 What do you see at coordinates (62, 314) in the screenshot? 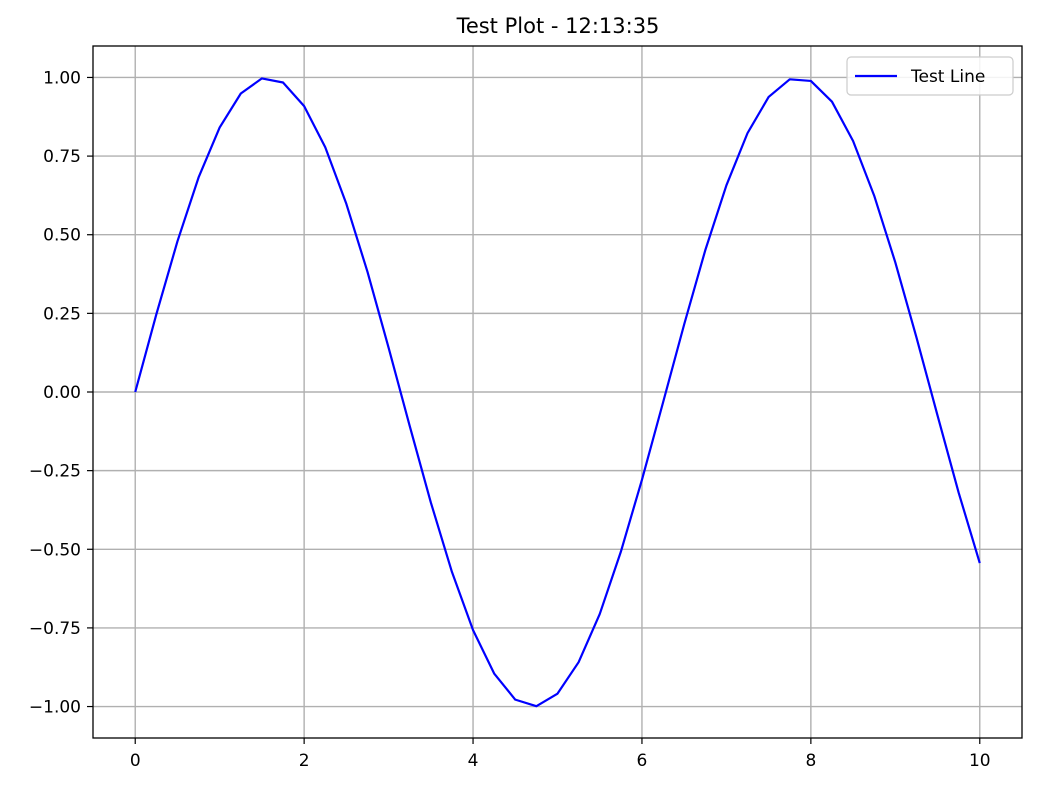
I see `y-tick-label: 0.25` at bounding box center [62, 314].